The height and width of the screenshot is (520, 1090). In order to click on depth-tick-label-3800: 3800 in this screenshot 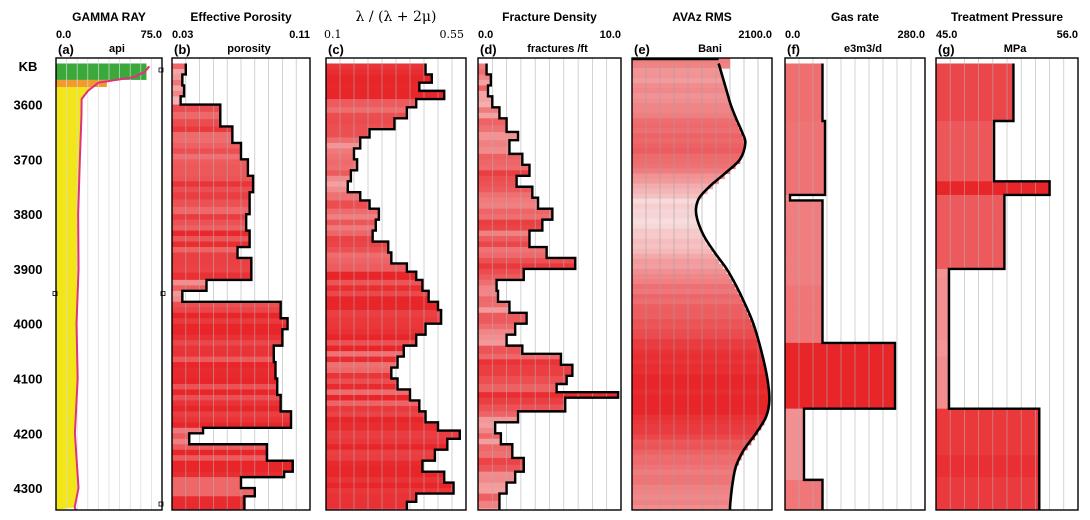, I will do `click(28, 214)`.